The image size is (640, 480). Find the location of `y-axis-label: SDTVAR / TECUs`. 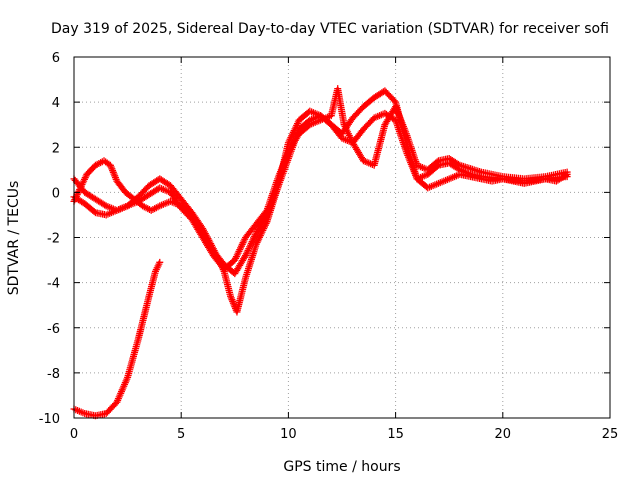

y-axis-label: SDTVAR / TECUs is located at coordinates (14, 238).